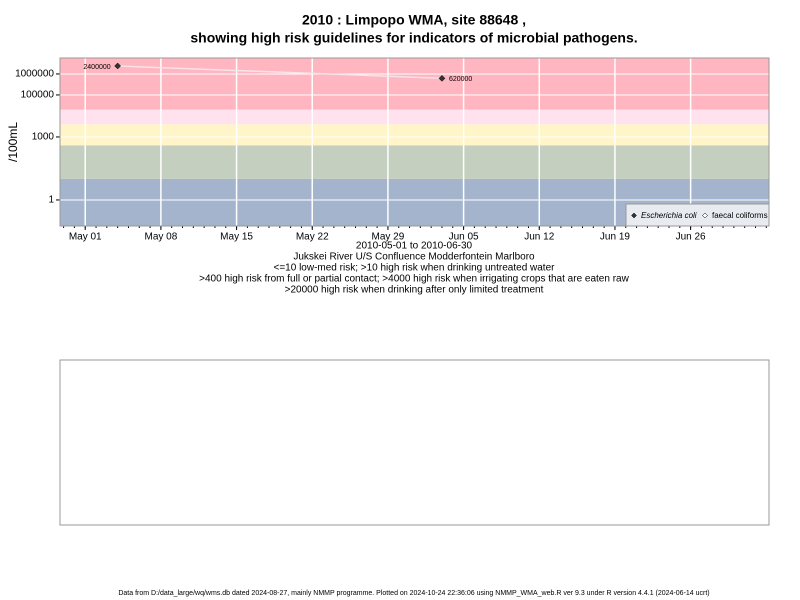 The height and width of the screenshot is (600, 800). I want to click on x-tick-label: May 22, so click(312, 237).